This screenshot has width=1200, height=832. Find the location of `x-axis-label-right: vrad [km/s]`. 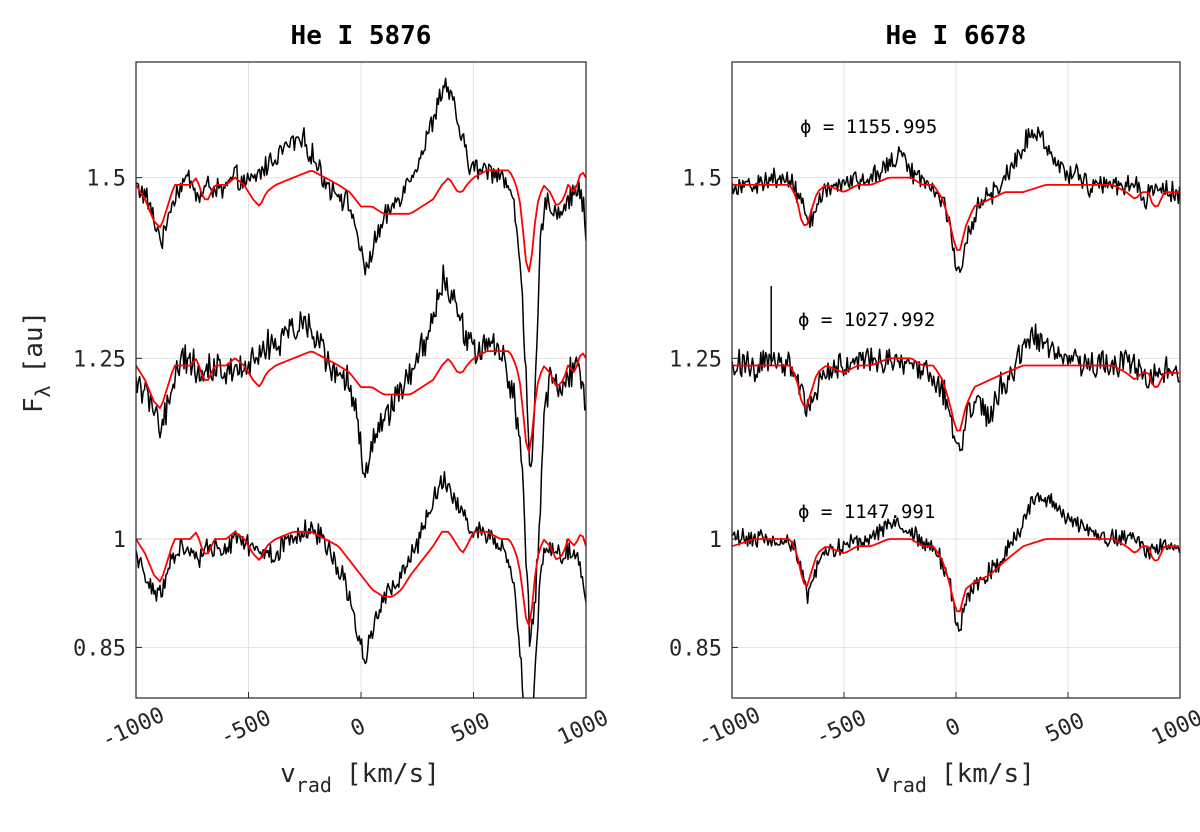

x-axis-label-right: vrad [km/s] is located at coordinates (955, 778).